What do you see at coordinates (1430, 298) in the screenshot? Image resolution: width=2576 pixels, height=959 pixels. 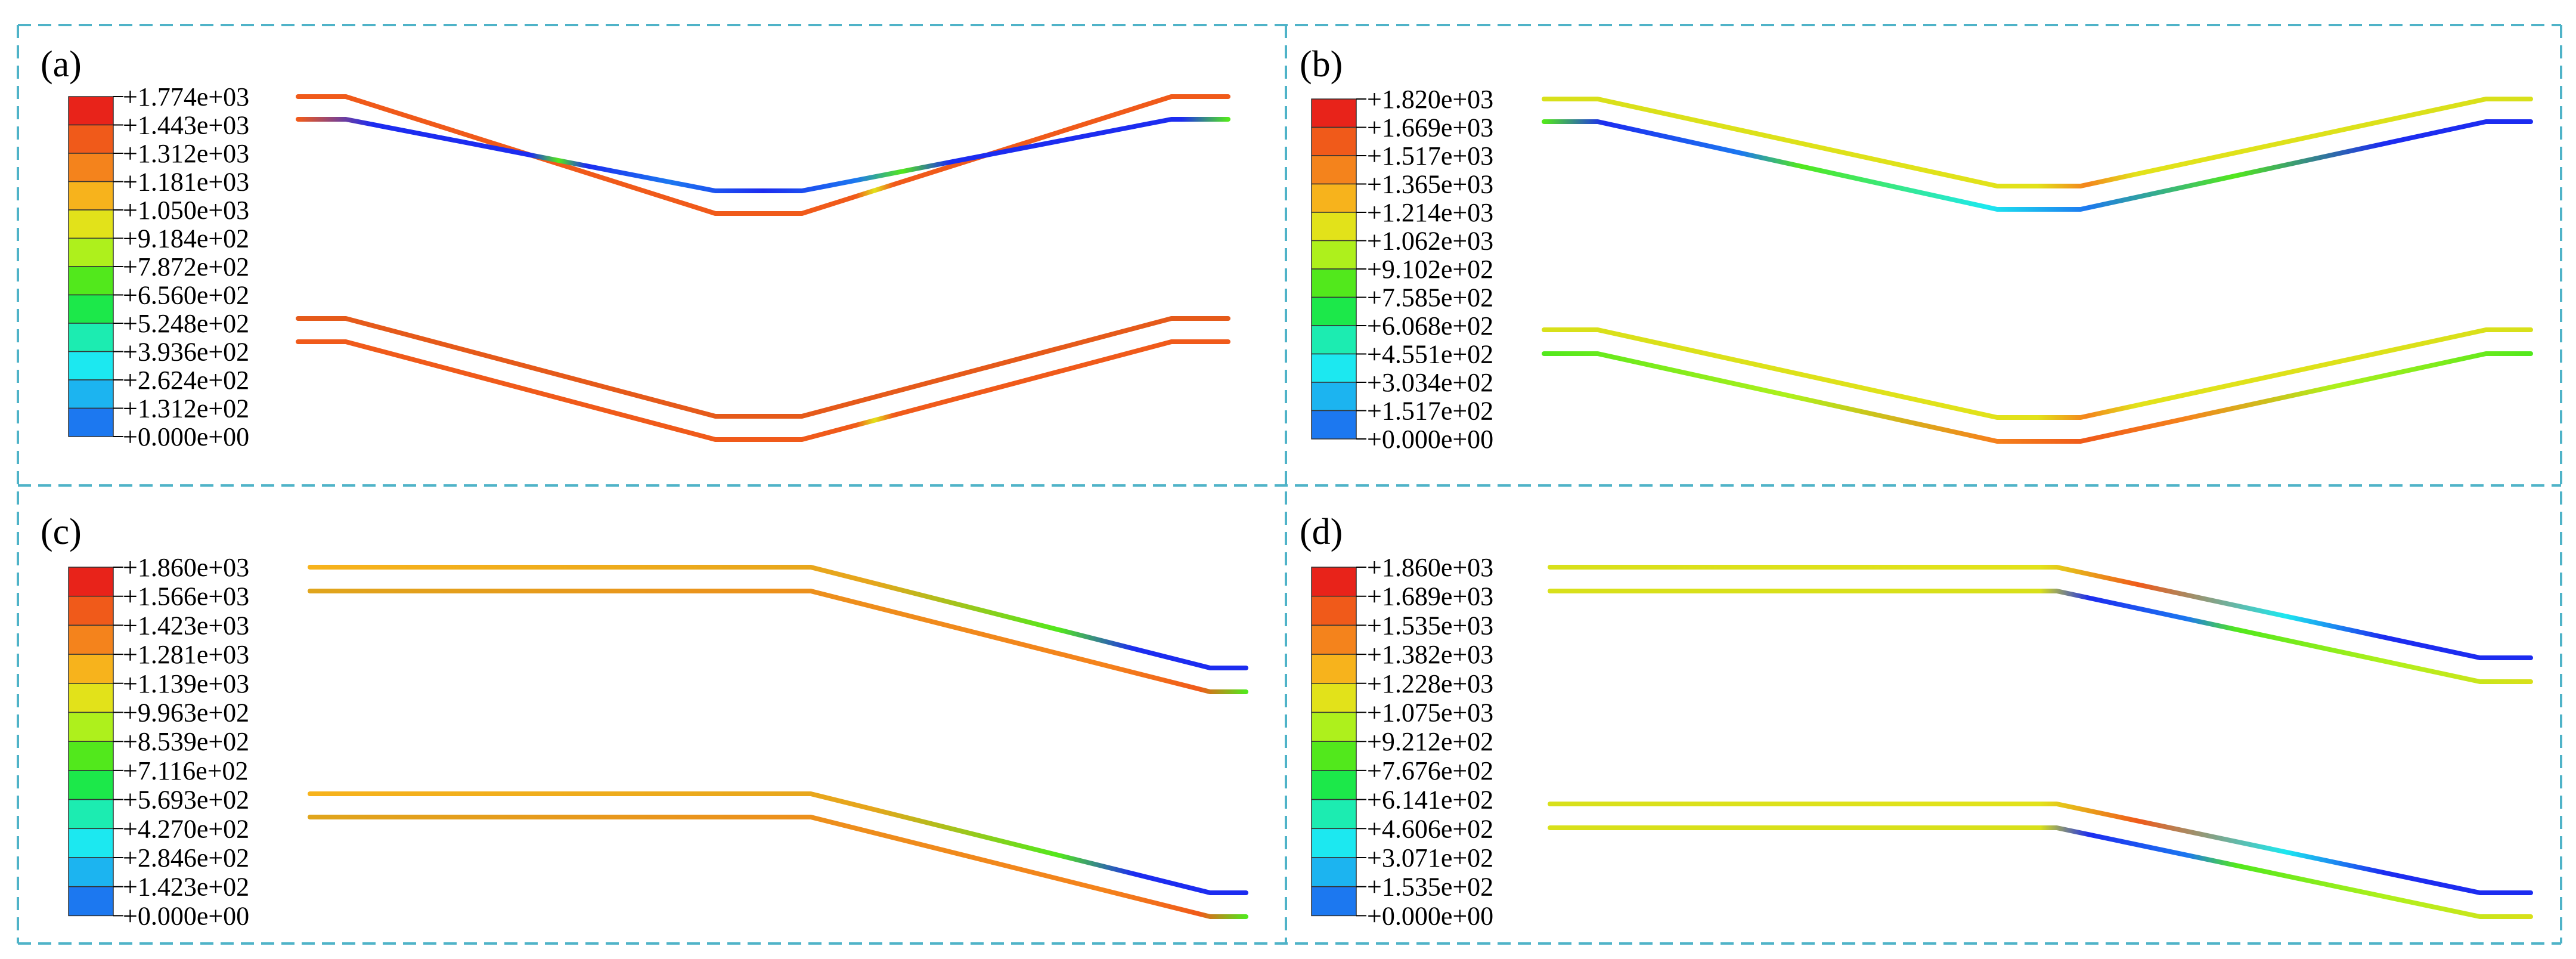 I see `legend-value: +7.585e+02` at bounding box center [1430, 298].